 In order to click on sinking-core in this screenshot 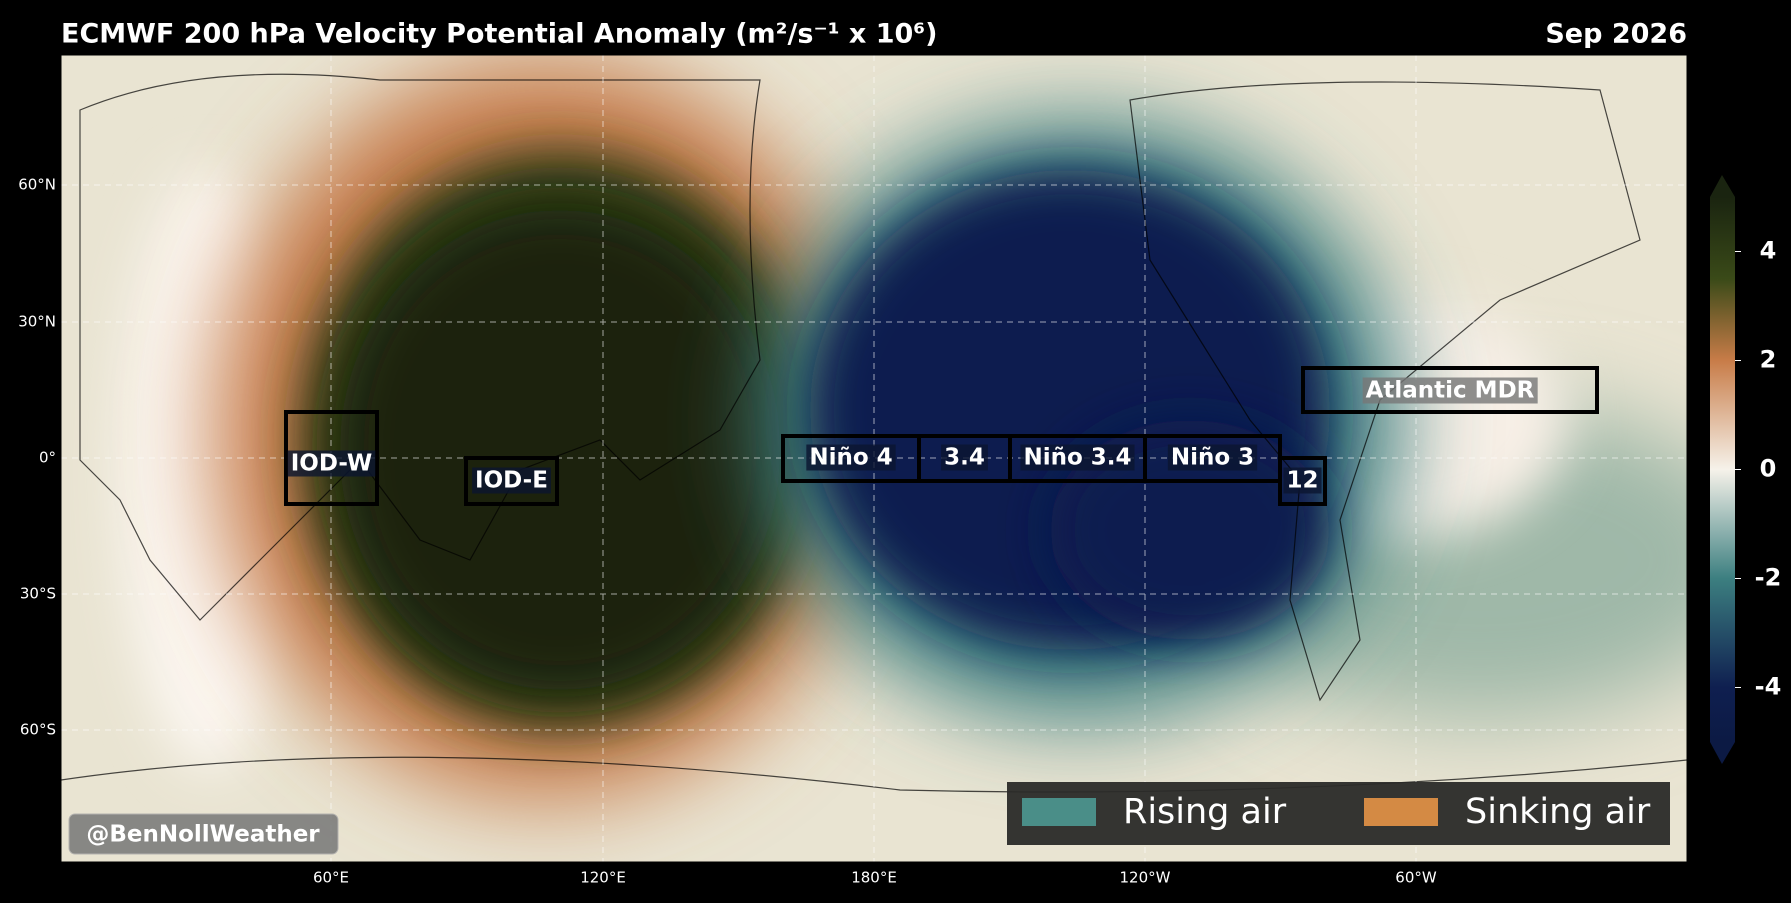, I will do `click(560, 450)`.